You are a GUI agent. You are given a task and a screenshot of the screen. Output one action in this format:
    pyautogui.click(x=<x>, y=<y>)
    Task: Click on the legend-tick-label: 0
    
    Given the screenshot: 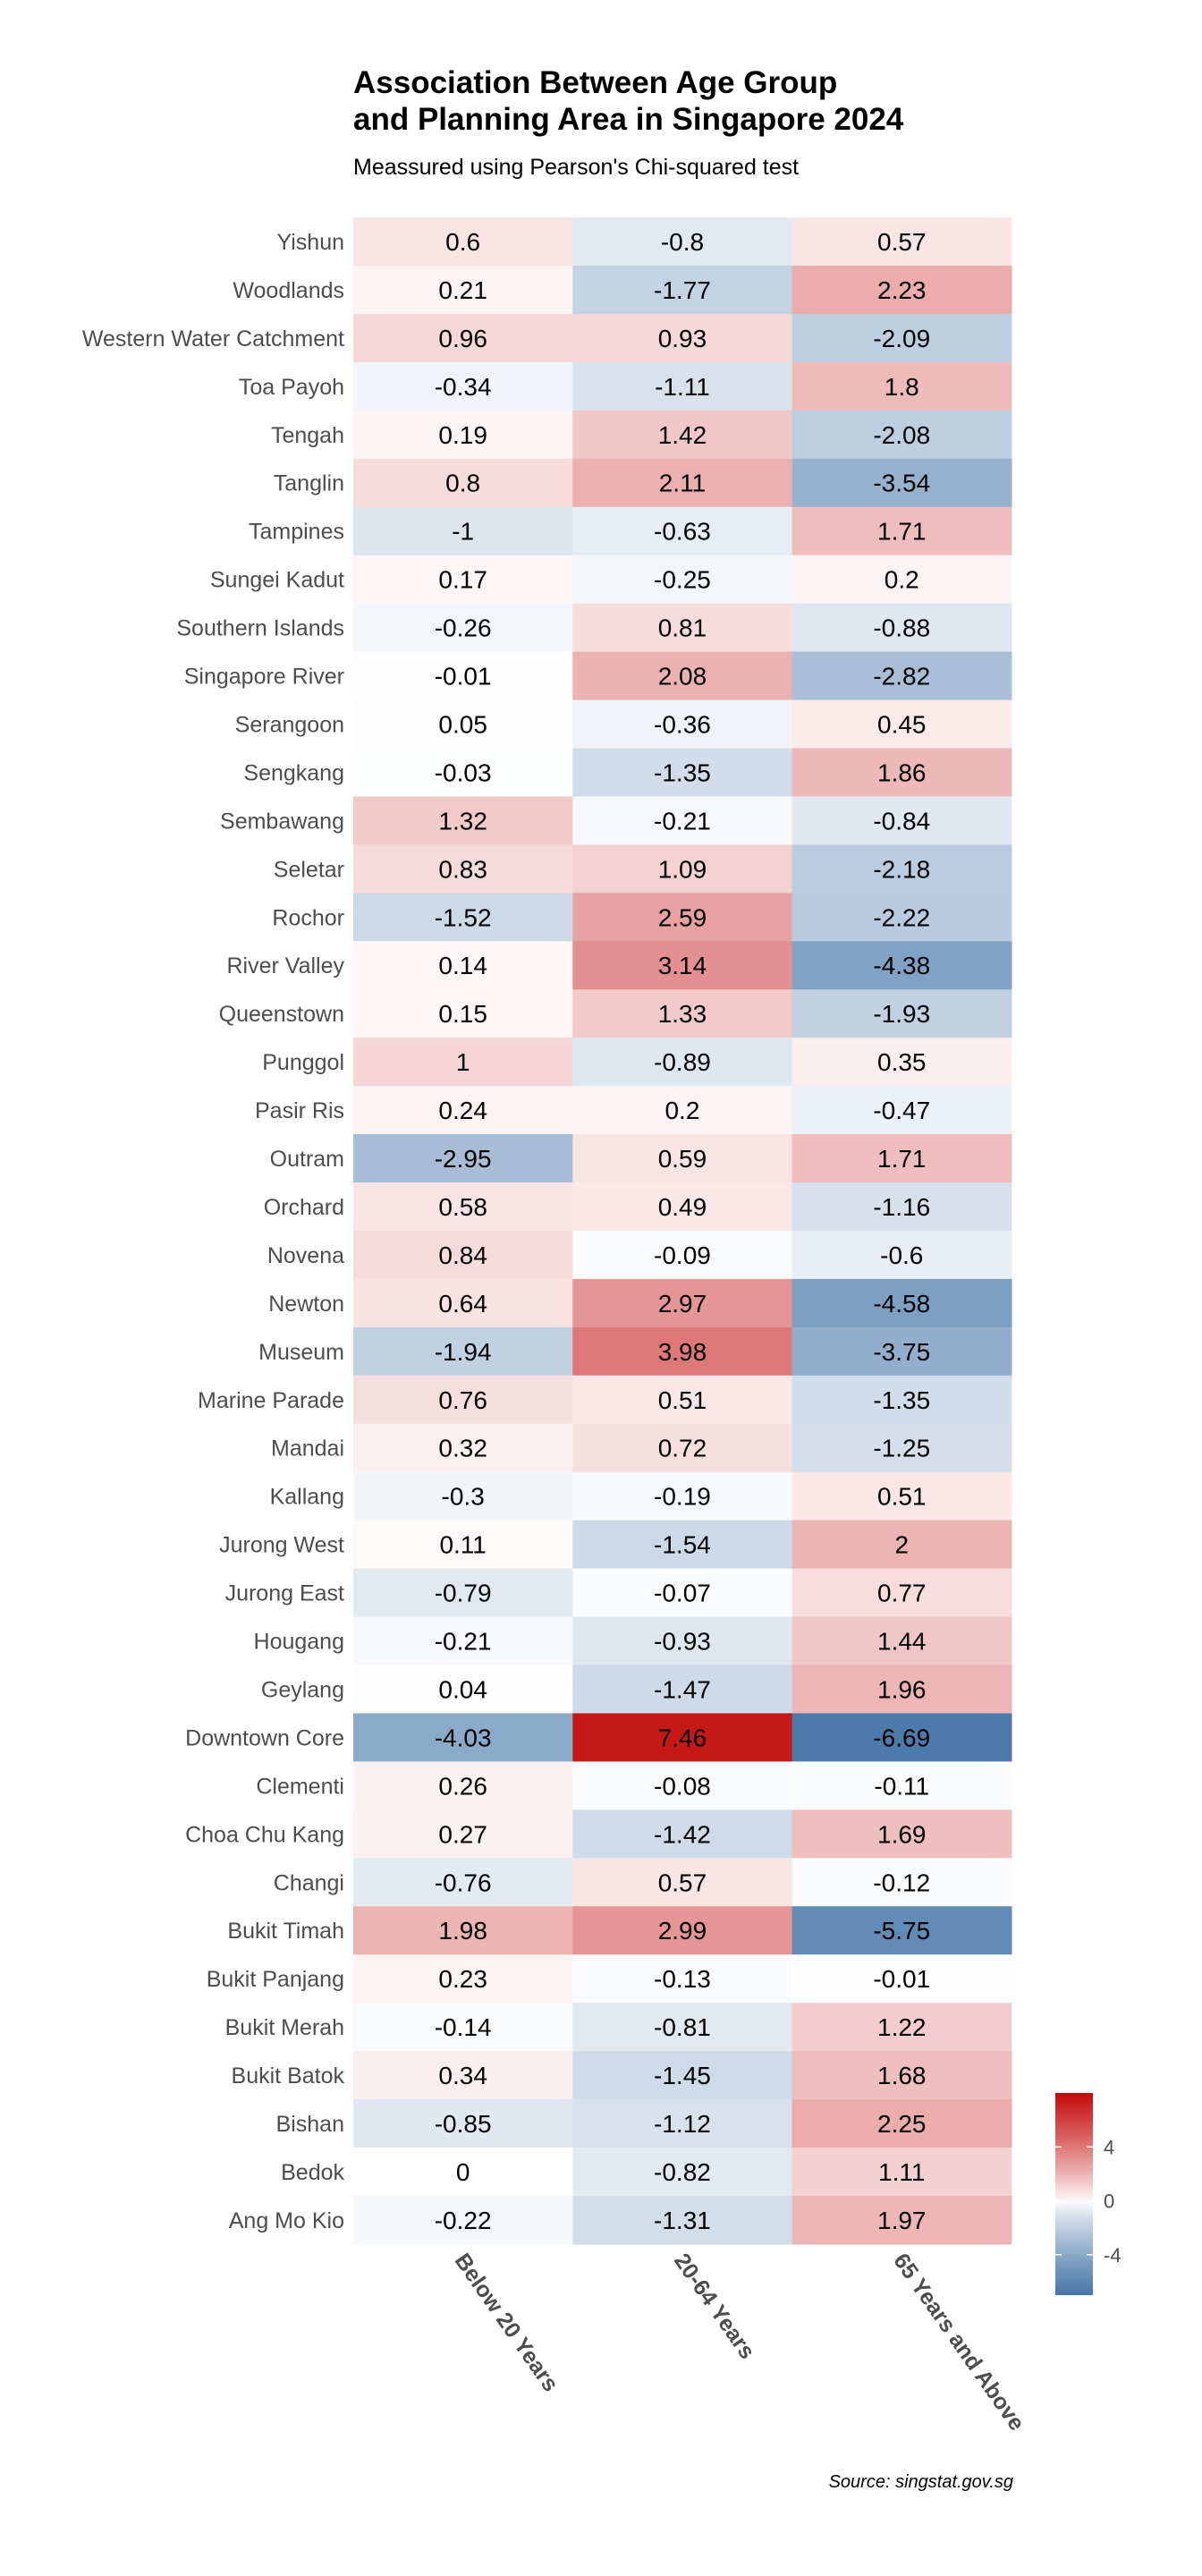 What is the action you would take?
    pyautogui.click(x=1109, y=2201)
    